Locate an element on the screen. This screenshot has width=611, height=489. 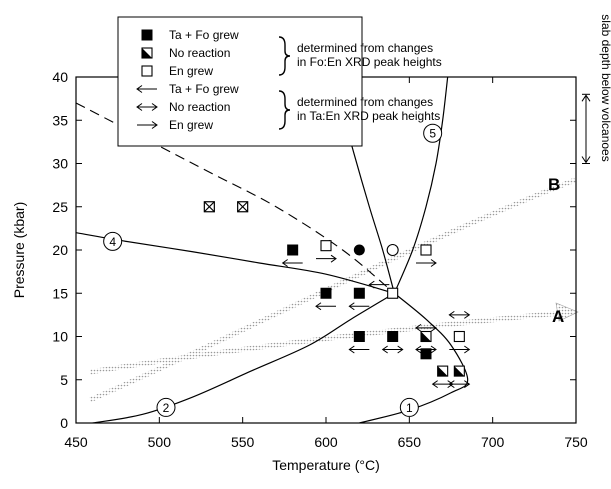
y-tick-label-2: 10 is located at coordinates (60, 337).